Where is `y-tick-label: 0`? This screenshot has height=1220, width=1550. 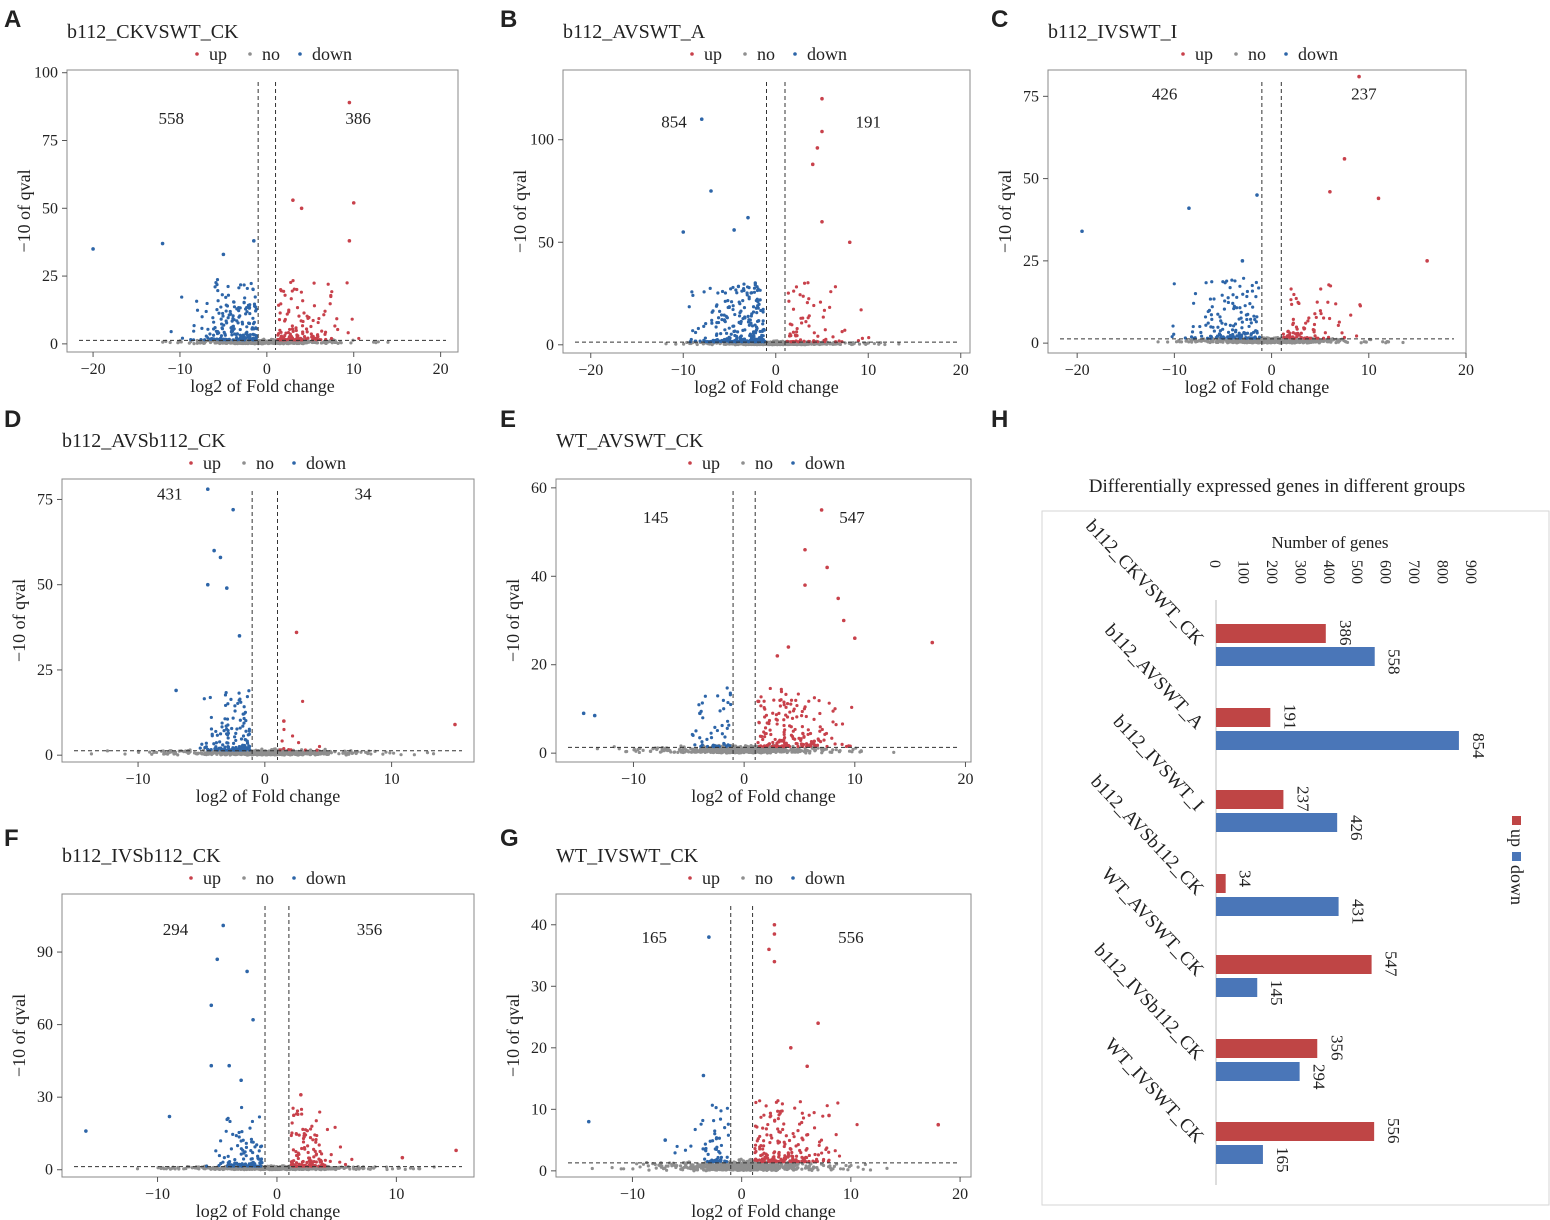
y-tick-label: 0 is located at coordinates (1035, 343).